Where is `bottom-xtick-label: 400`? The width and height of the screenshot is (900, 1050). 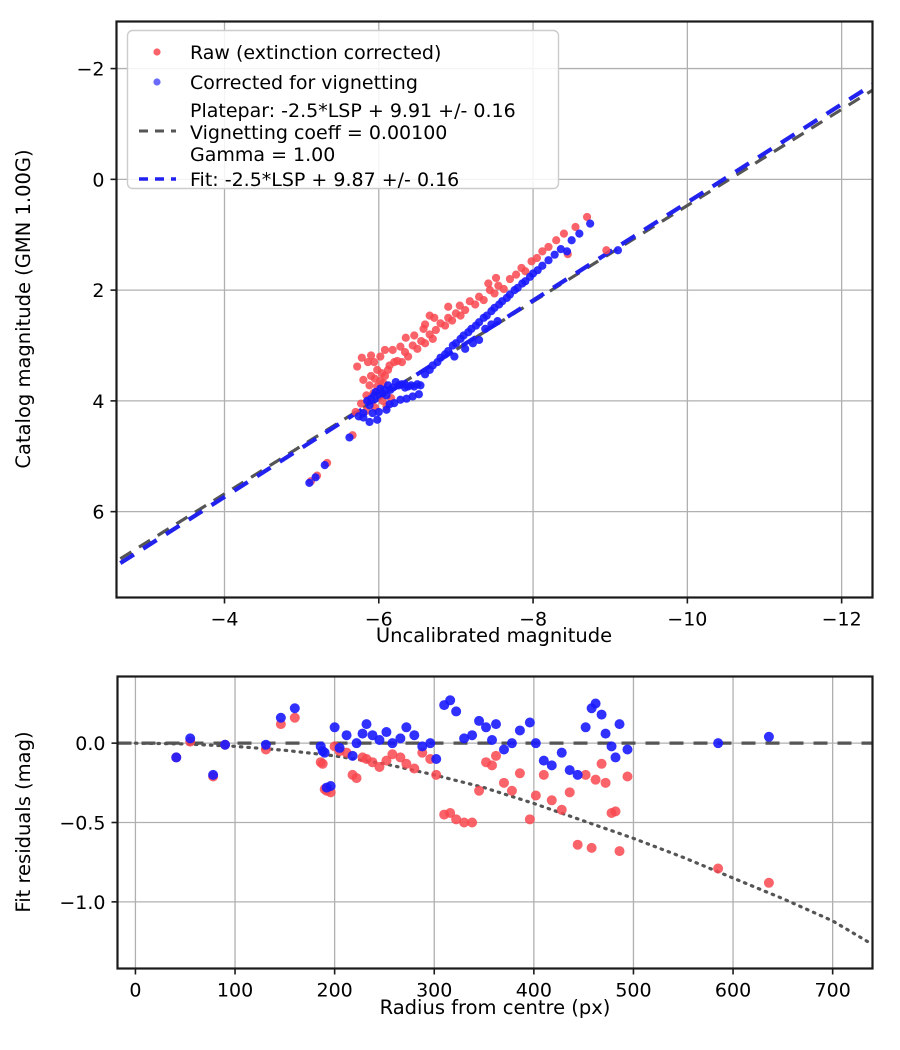
bottom-xtick-label: 400 is located at coordinates (534, 991).